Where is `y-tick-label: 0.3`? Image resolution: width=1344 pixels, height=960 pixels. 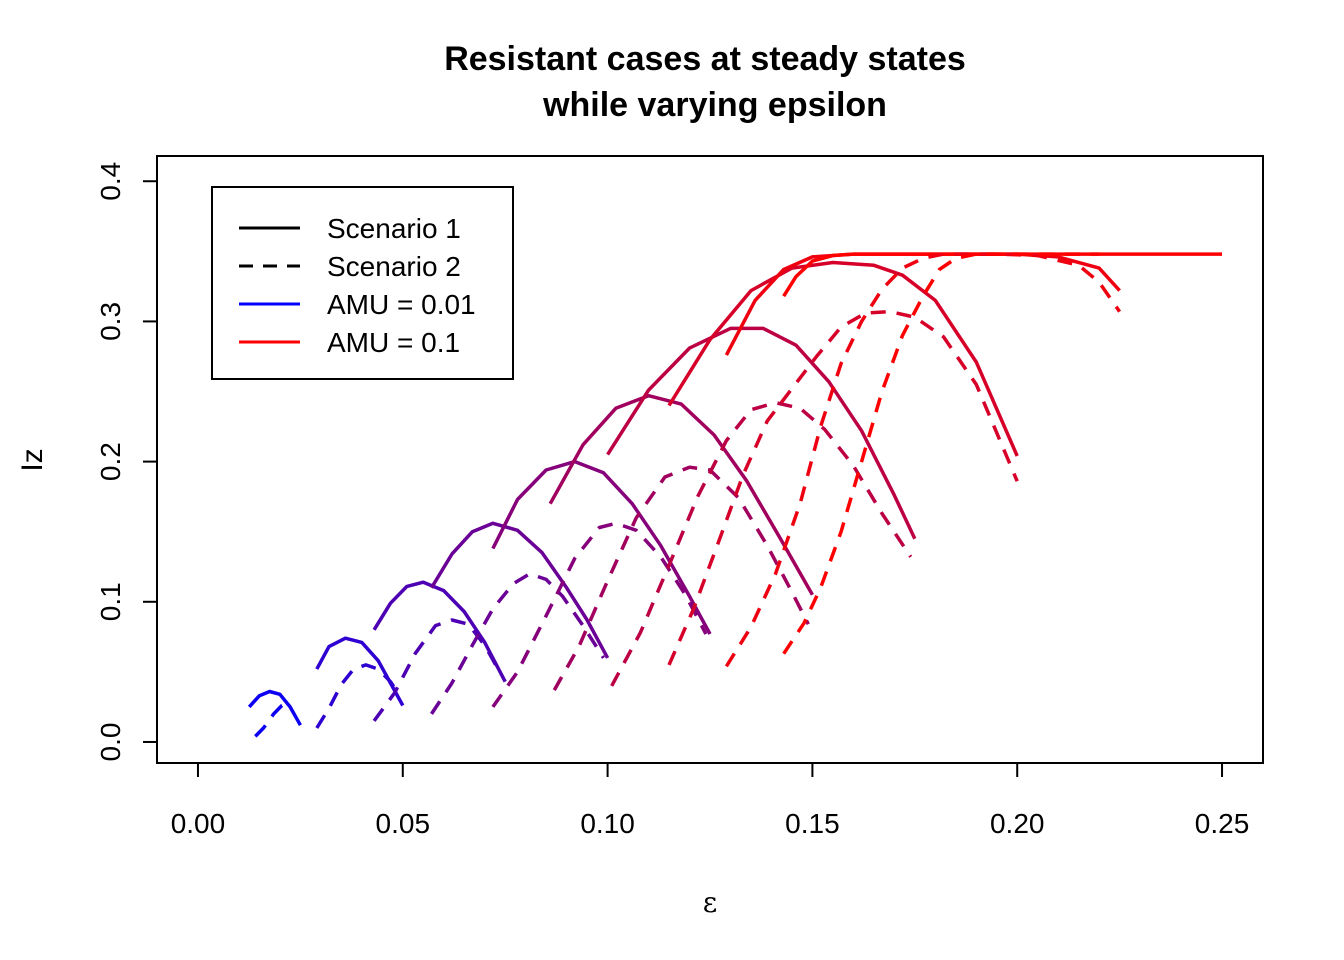 y-tick-label: 0.3 is located at coordinates (110, 321).